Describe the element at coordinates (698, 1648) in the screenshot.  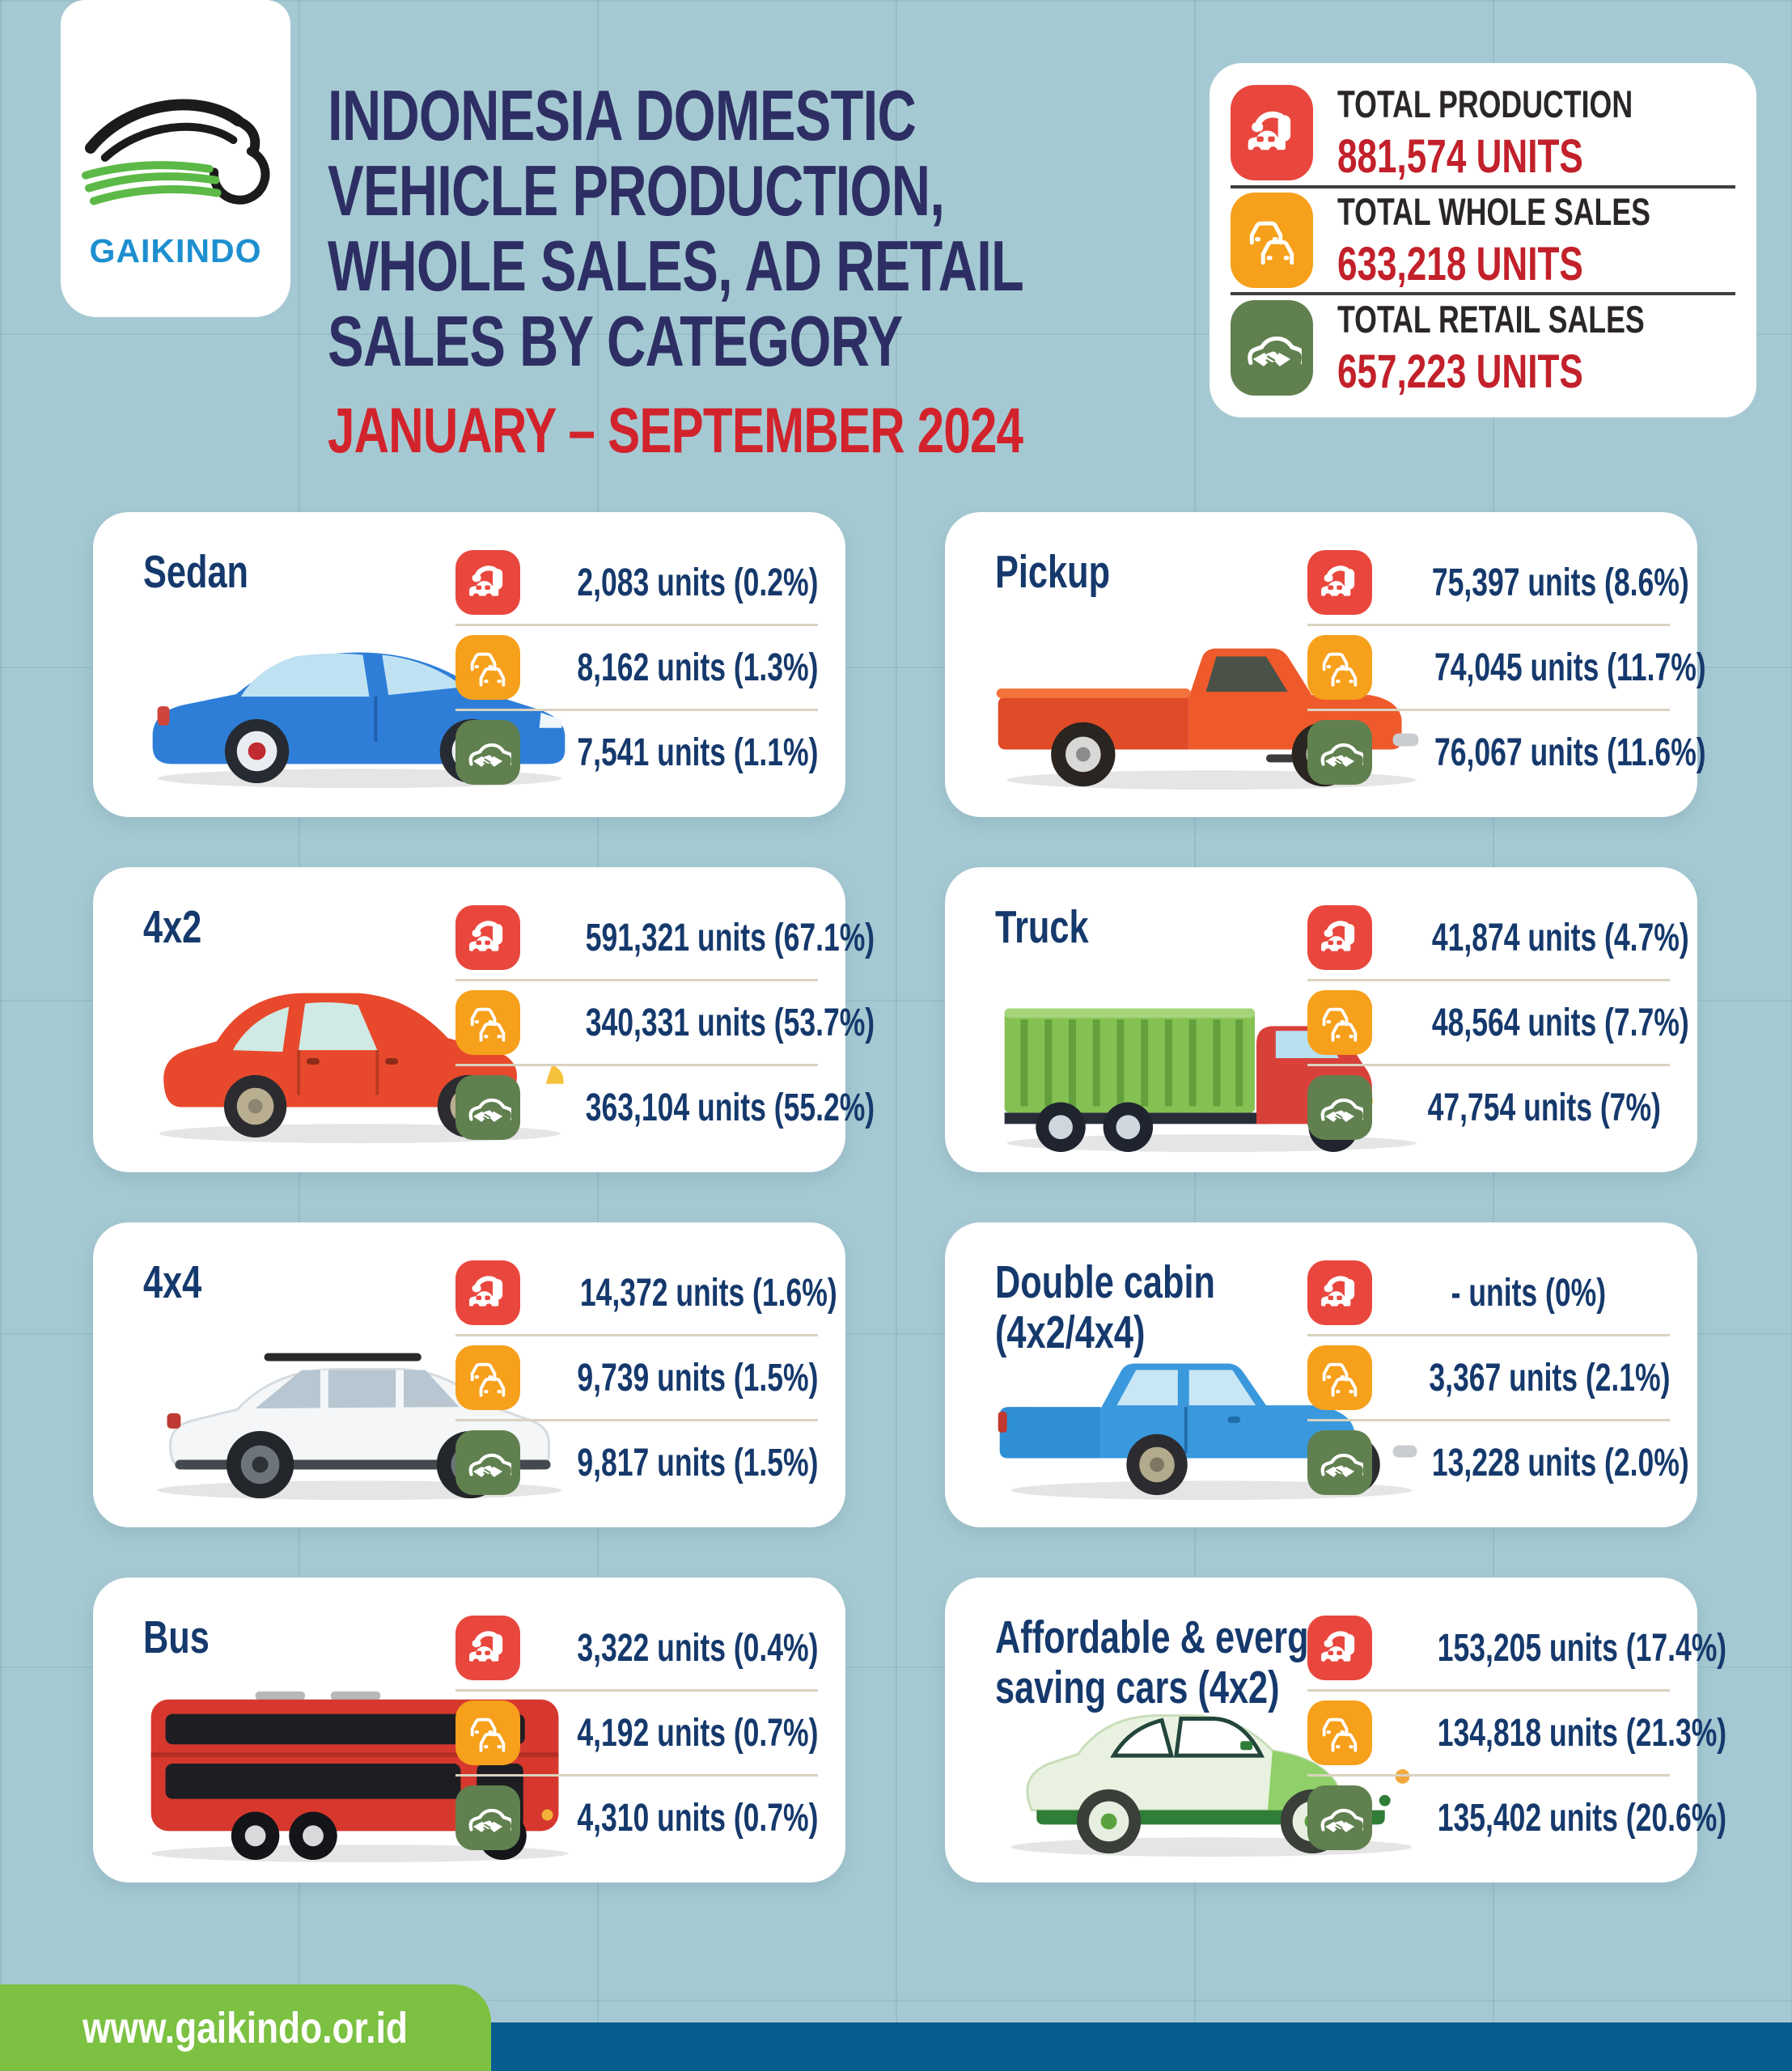
I see `production-stat-value: 3,322 units (0.4%)` at that location.